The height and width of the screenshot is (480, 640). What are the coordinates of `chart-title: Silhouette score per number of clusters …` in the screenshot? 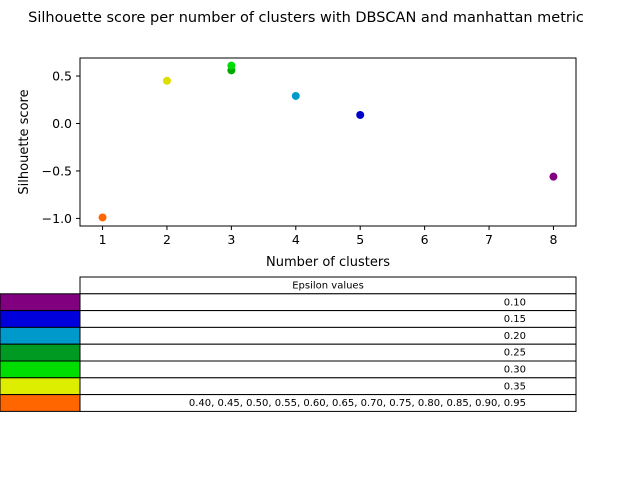 It's located at (306, 18).